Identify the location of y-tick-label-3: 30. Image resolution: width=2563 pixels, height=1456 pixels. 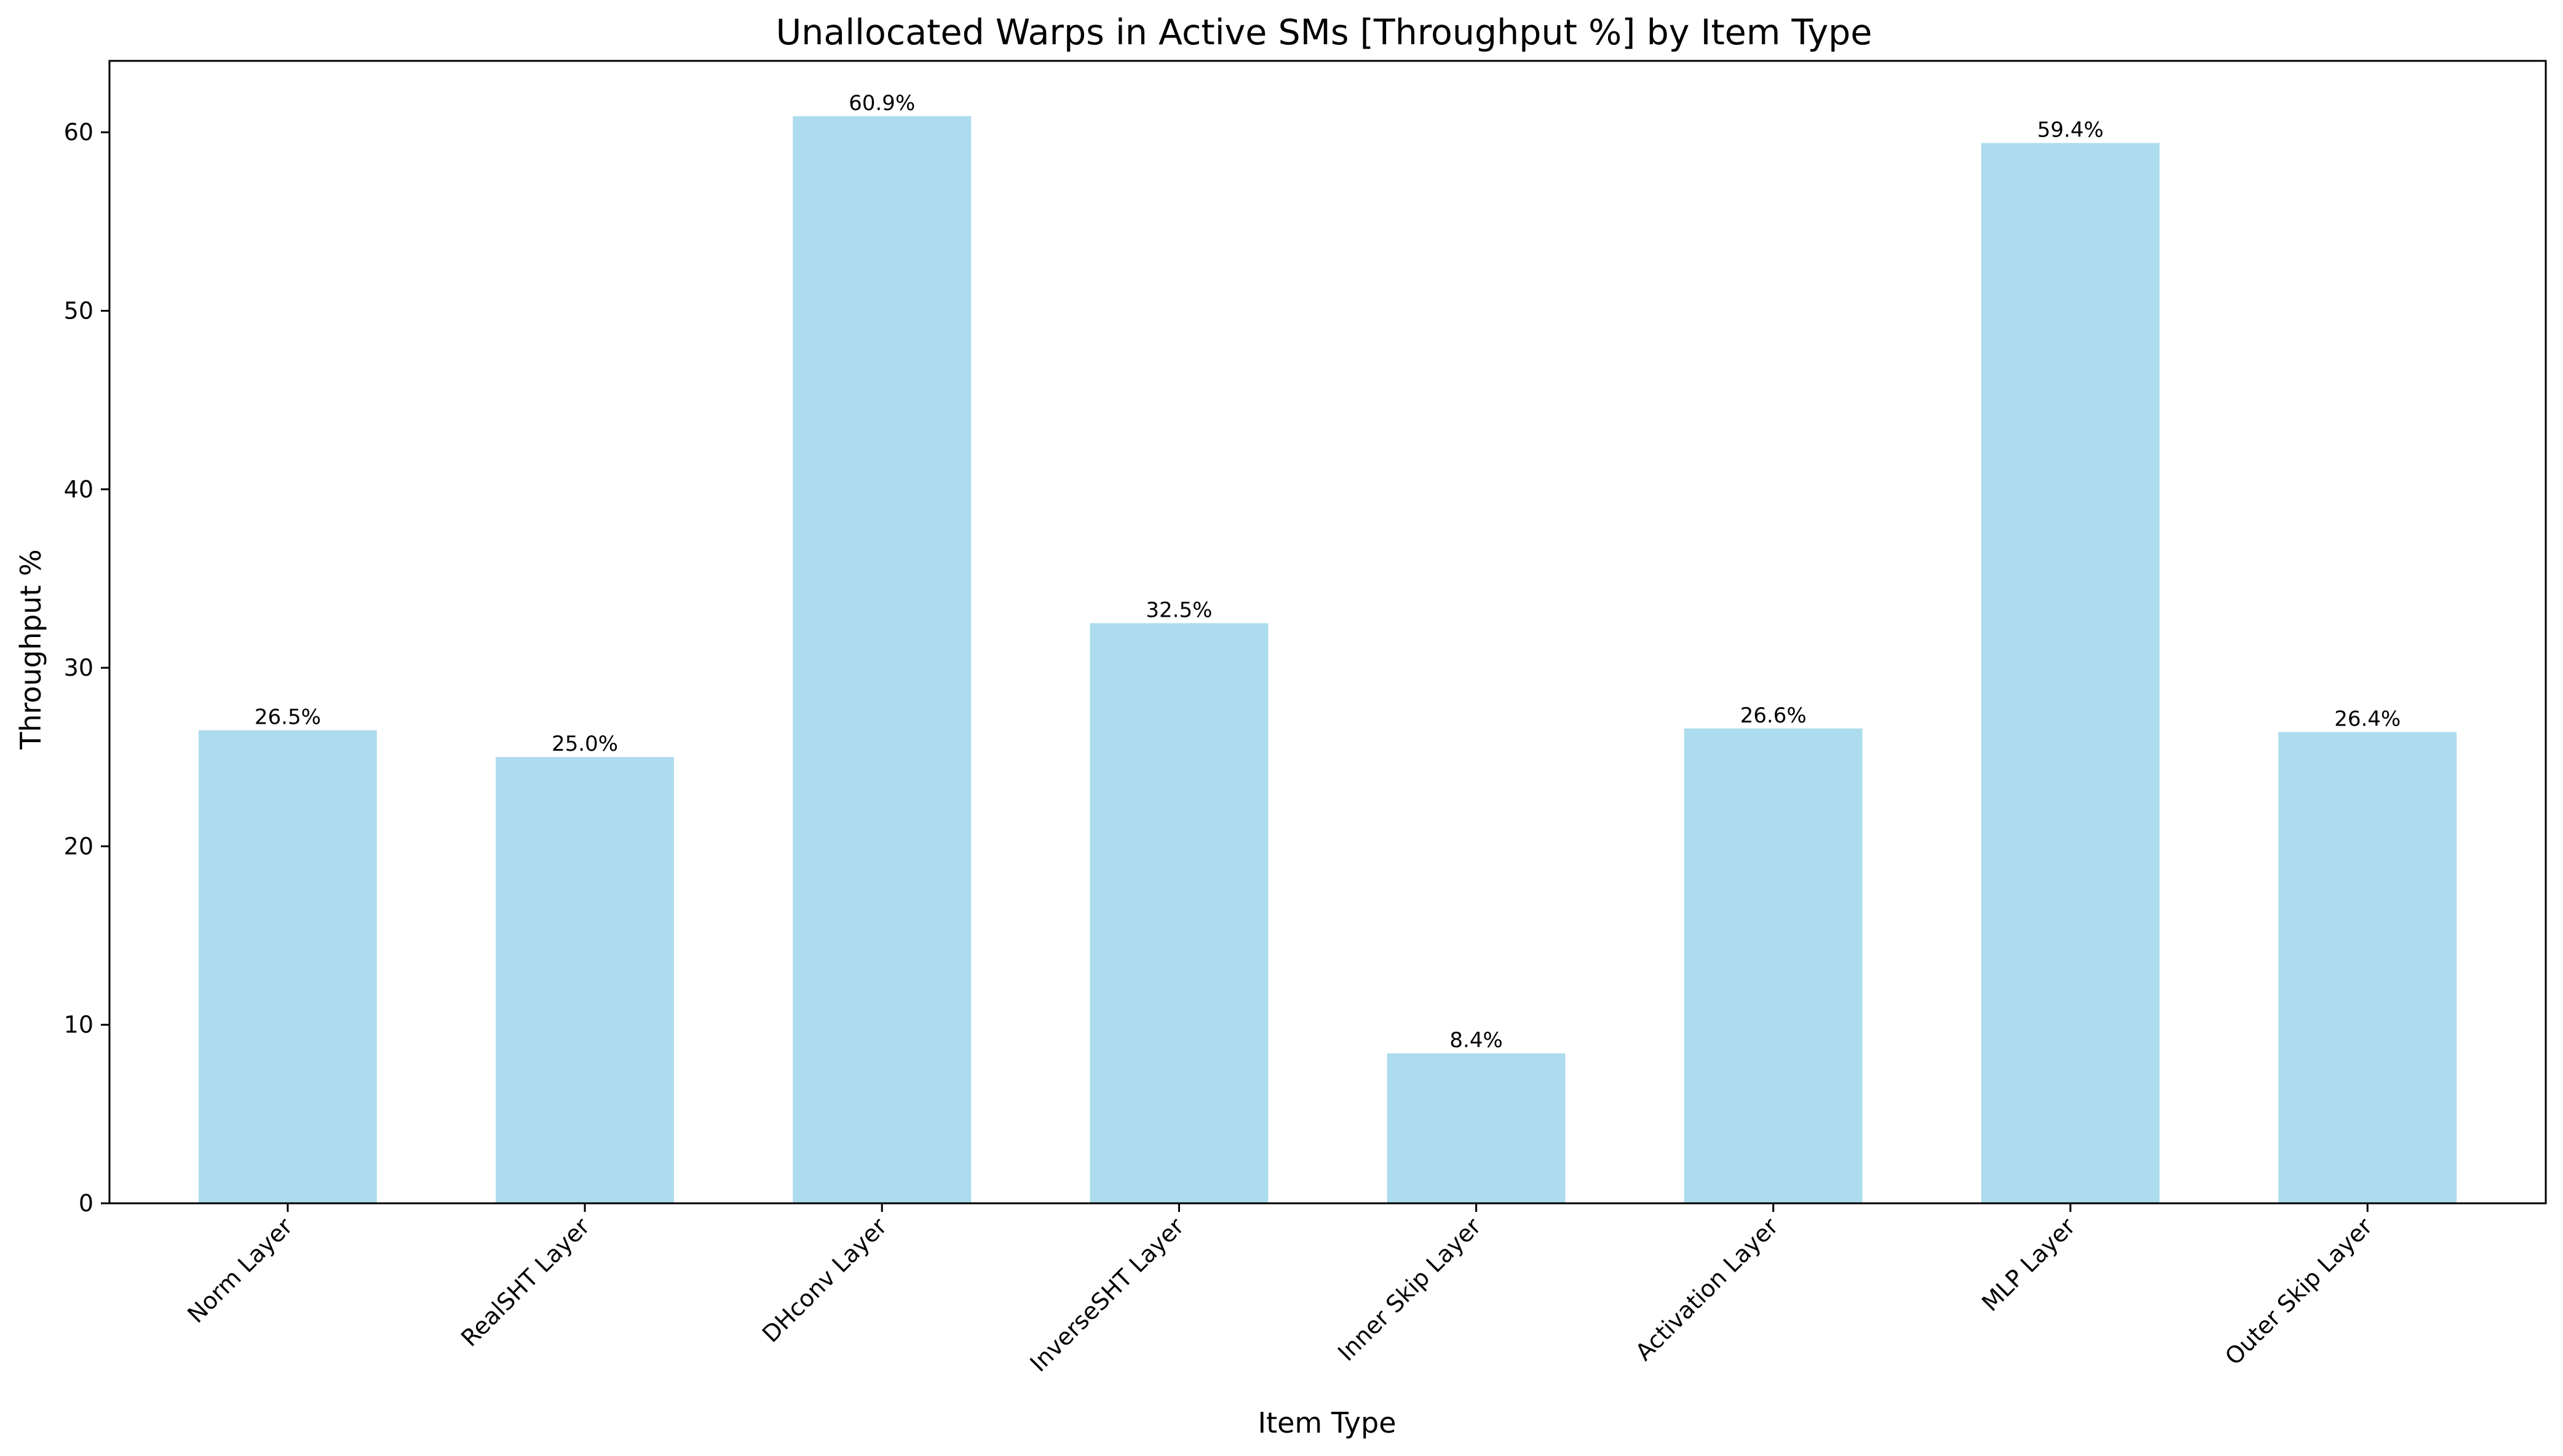
(78, 668).